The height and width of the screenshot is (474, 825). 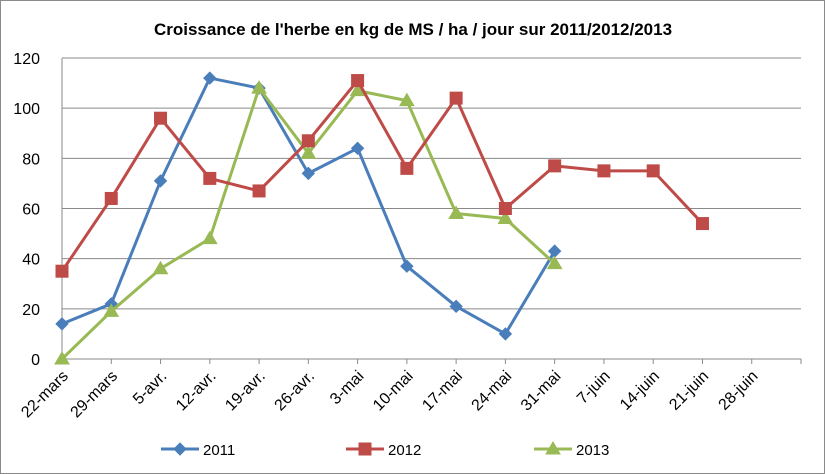 What do you see at coordinates (594, 388) in the screenshot?
I see `x-tick-label: 7-juin` at bounding box center [594, 388].